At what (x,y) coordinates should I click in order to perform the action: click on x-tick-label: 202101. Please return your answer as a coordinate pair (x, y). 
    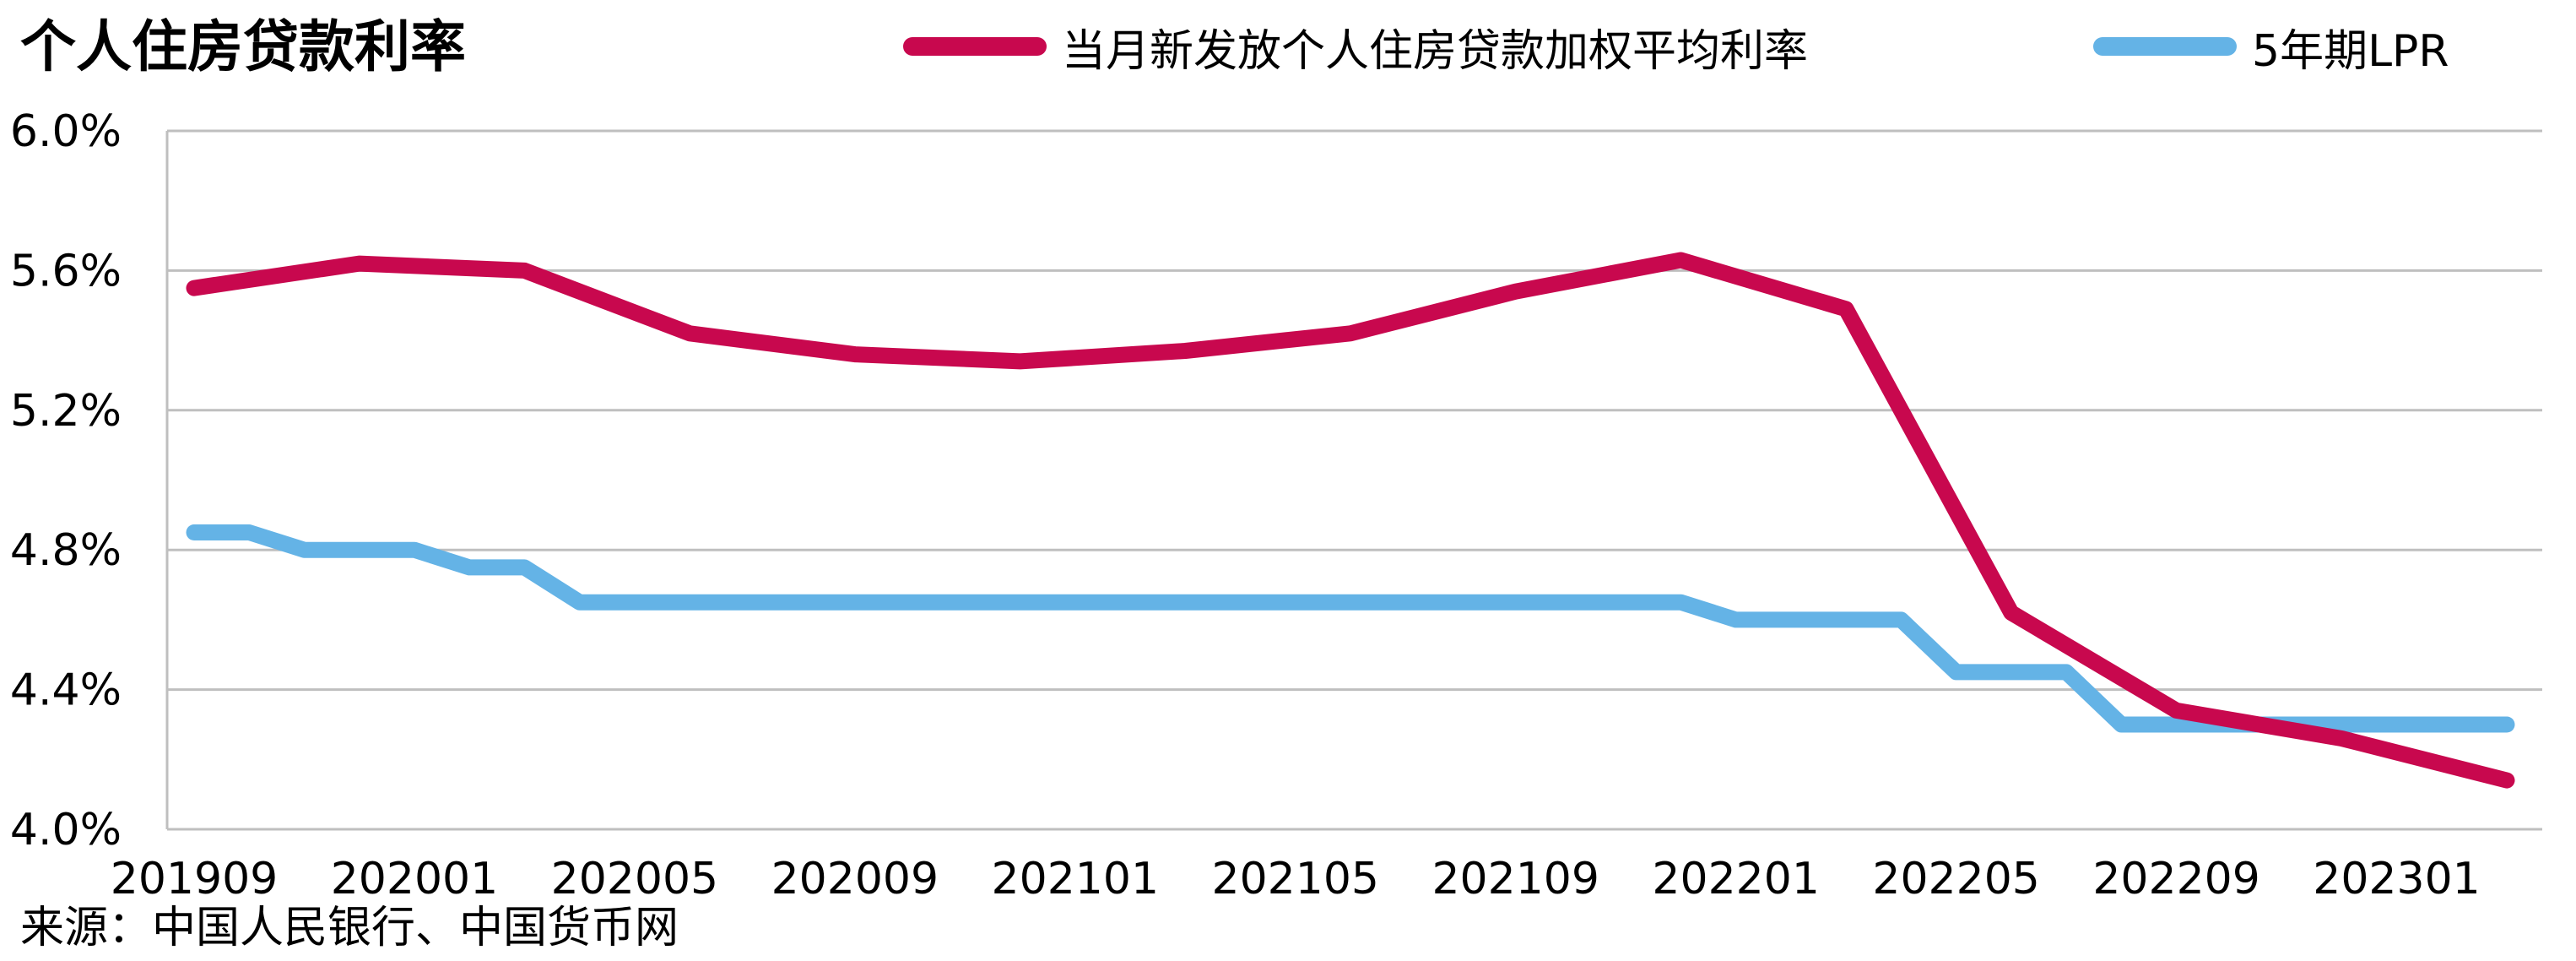
    Looking at the image, I should click on (1076, 879).